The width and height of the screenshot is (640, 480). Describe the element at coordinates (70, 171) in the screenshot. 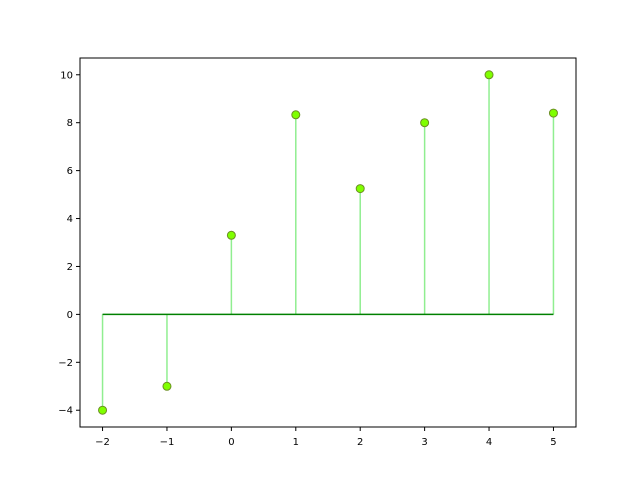

I see `y-tick-label: 6` at that location.